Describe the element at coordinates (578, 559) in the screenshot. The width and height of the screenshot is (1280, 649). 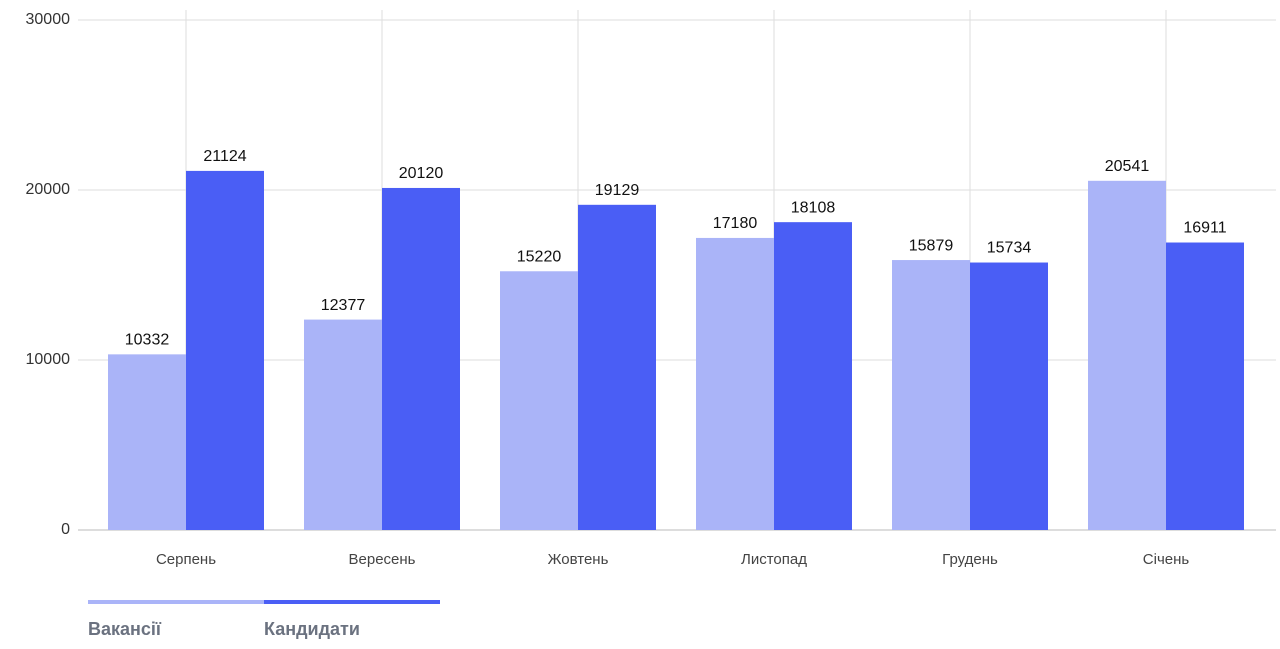
I see `x-tick-label: Жовтень` at that location.